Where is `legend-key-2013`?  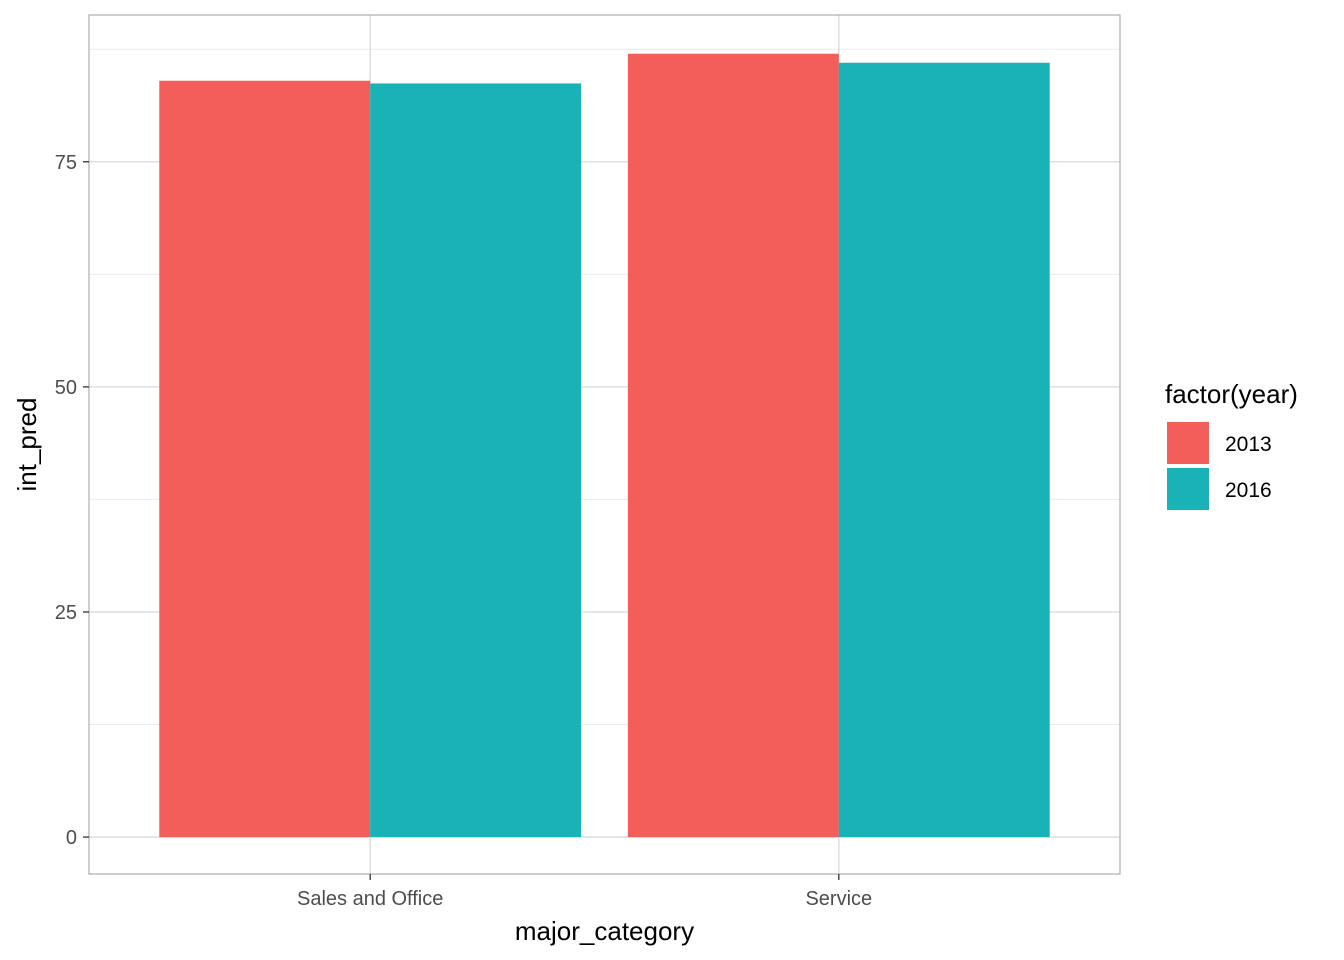 legend-key-2013 is located at coordinates (1188, 443).